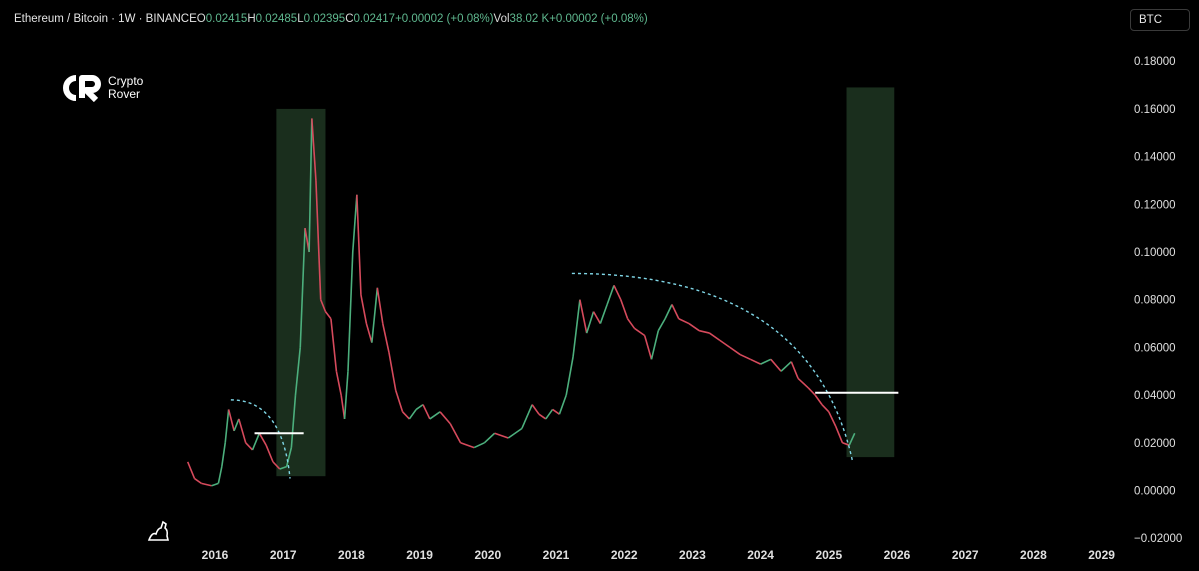 Image resolution: width=1199 pixels, height=571 pixels. Describe the element at coordinates (82, 88) in the screenshot. I see `cr-logo-icon` at that location.